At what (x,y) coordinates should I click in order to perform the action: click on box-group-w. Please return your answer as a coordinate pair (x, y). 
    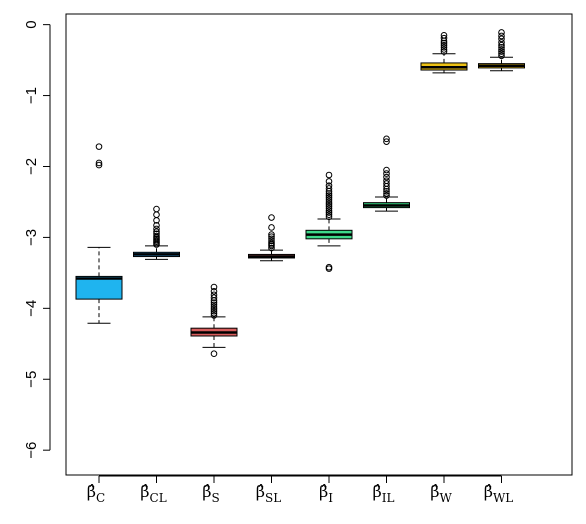
    Looking at the image, I should click on (444, 52).